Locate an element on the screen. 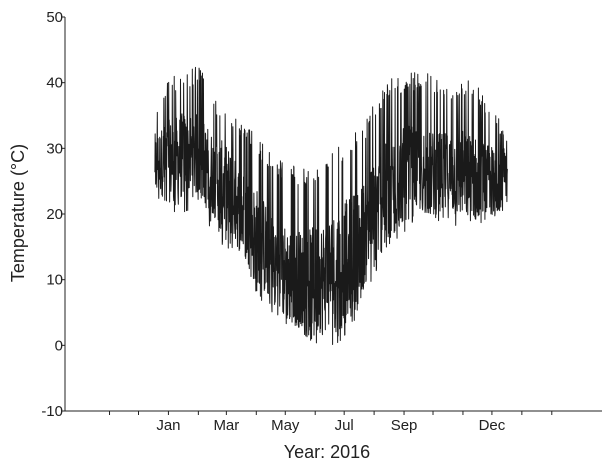 This screenshot has width=603, height=465. x-tick-label: Mar is located at coordinates (226, 425).